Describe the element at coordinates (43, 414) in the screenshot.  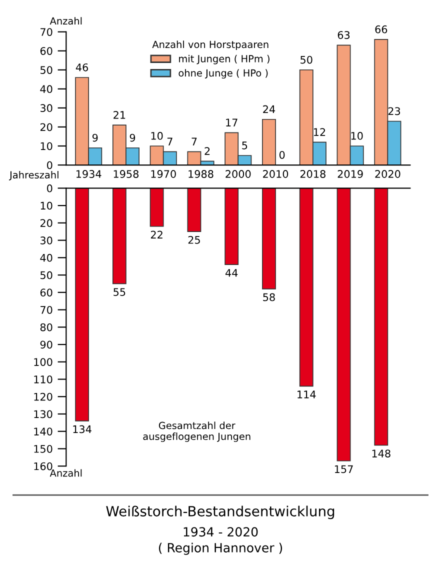
I see `y-tick-label: 130` at that location.